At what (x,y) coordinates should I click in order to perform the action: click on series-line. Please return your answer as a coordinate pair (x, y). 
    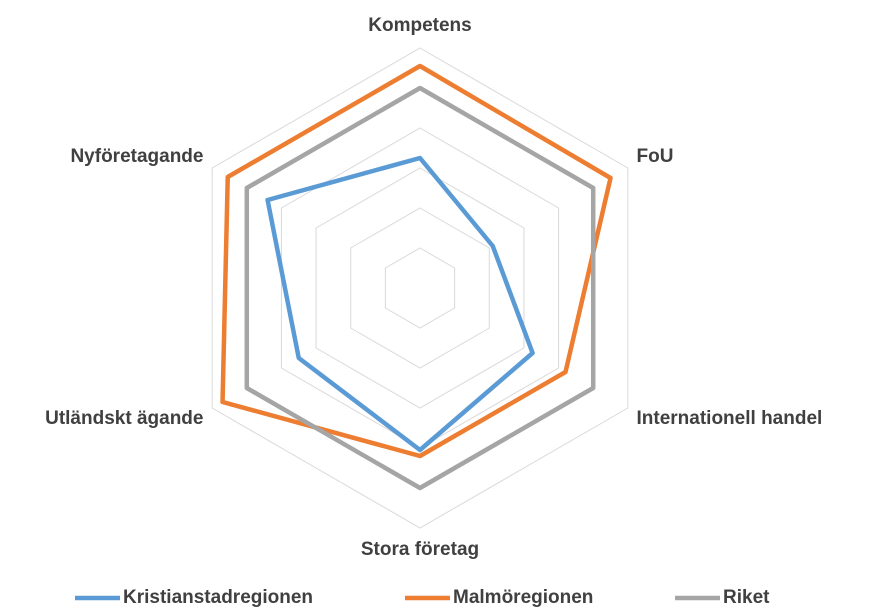
    Looking at the image, I should click on (400, 304).